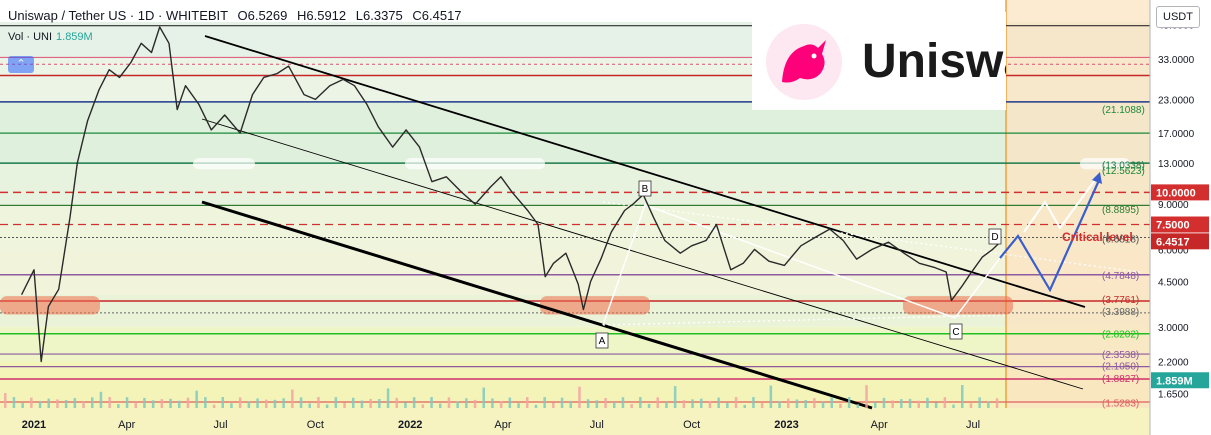 Image resolution: width=1211 pixels, height=435 pixels. Describe the element at coordinates (879, 61) in the screenshot. I see `logo-overlay: UniswapUN` at that location.